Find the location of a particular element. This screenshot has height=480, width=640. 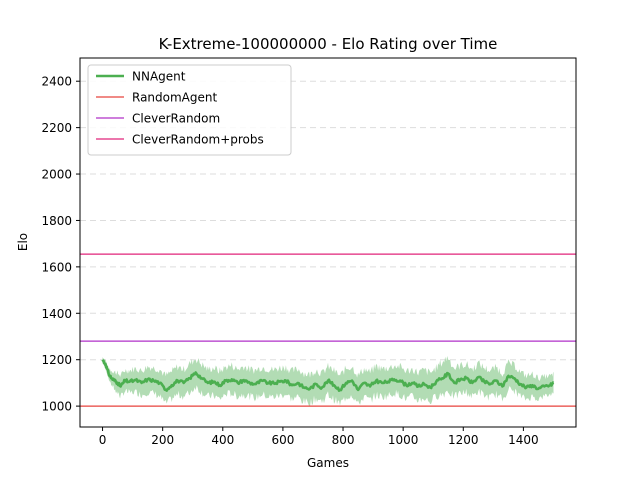

x-tick-label: 1200 is located at coordinates (463, 440).